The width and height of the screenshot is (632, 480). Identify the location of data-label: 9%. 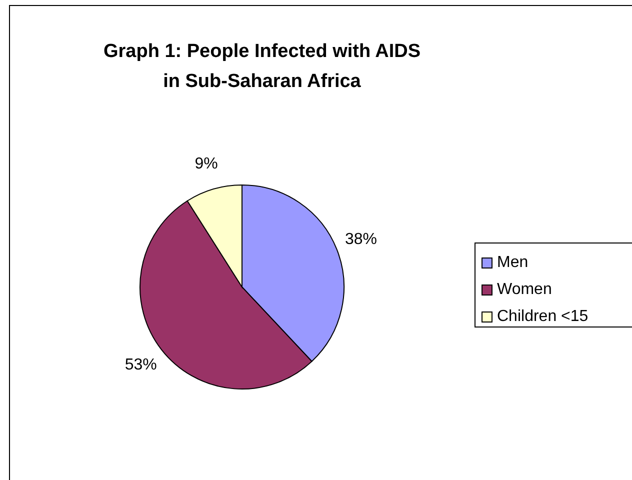
(206, 163).